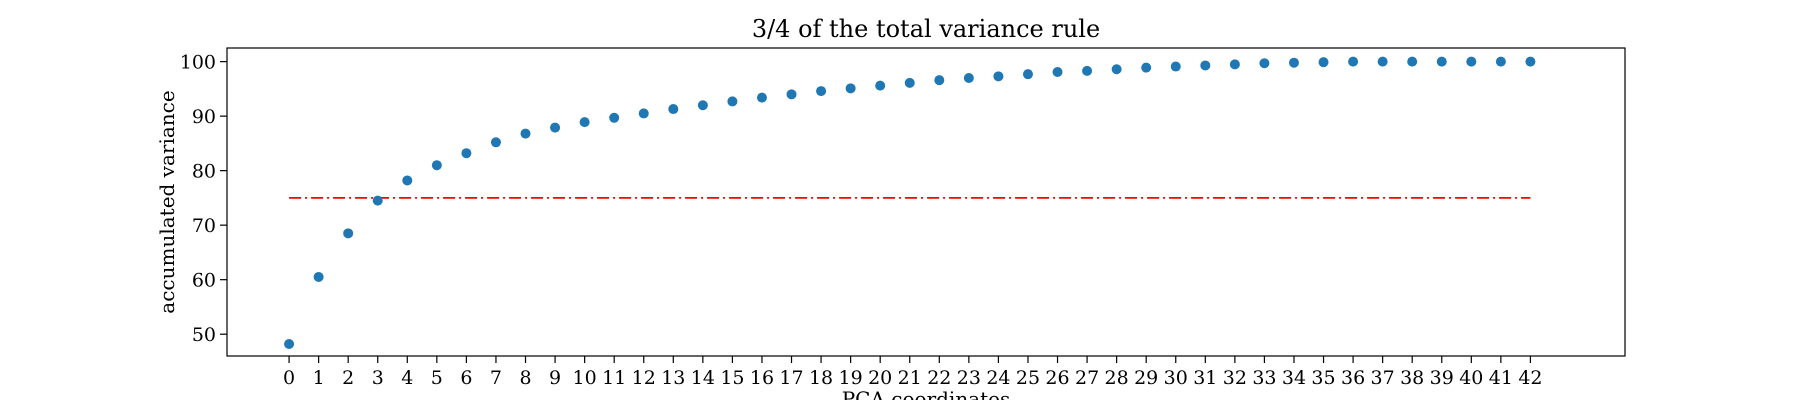  Describe the element at coordinates (466, 378) in the screenshot. I see `x-tick-label: 6` at that location.